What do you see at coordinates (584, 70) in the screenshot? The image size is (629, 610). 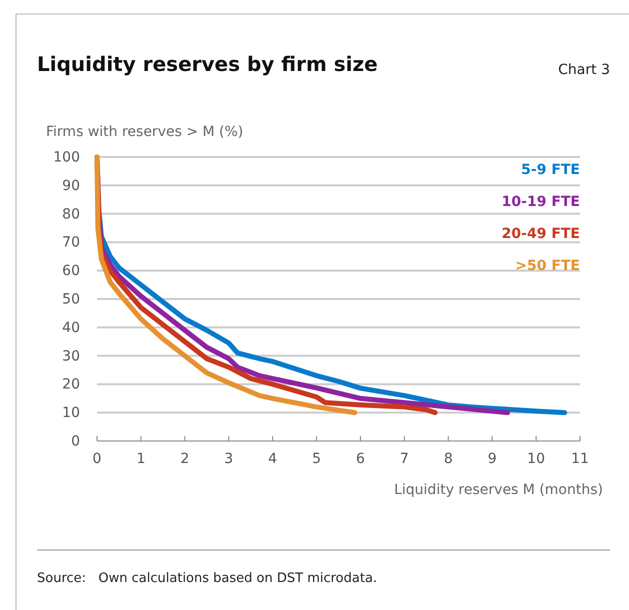 I see `chart-subtitle: Chart 3` at bounding box center [584, 70].